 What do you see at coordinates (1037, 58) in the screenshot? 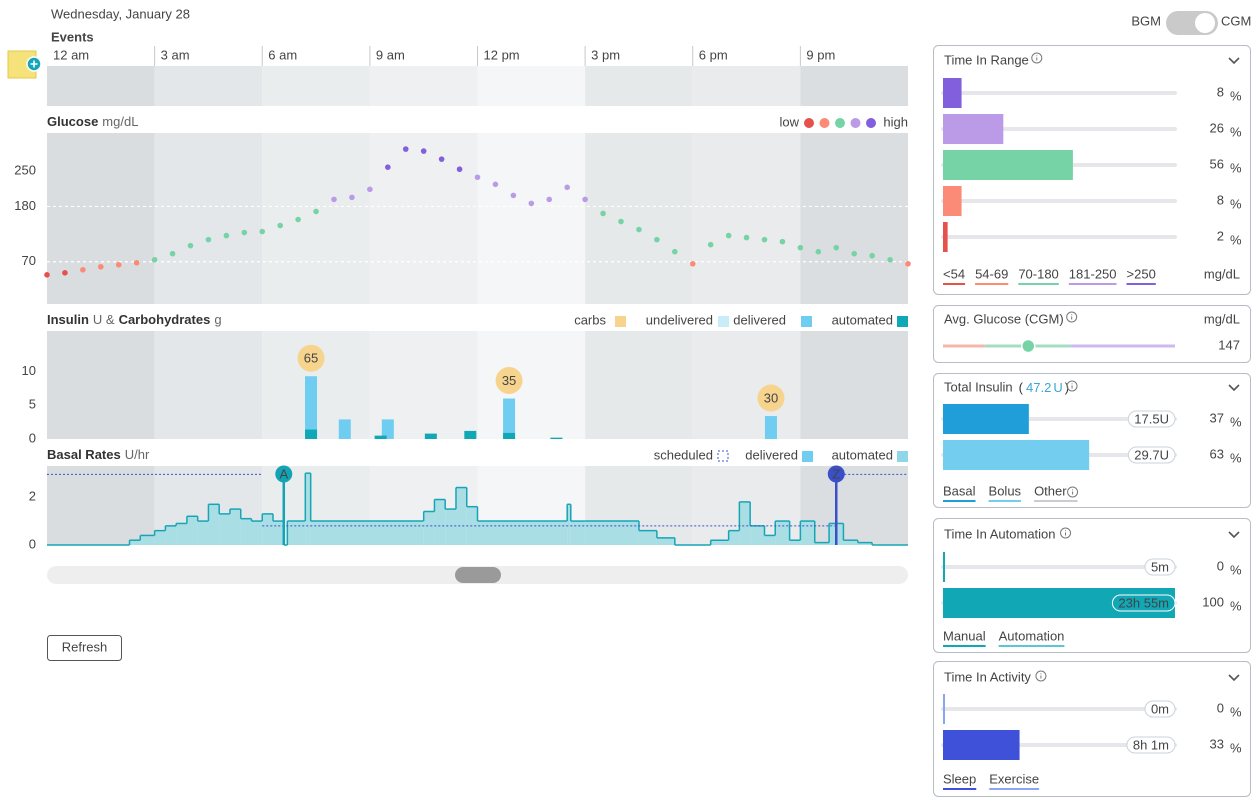
I see `info-icon` at bounding box center [1037, 58].